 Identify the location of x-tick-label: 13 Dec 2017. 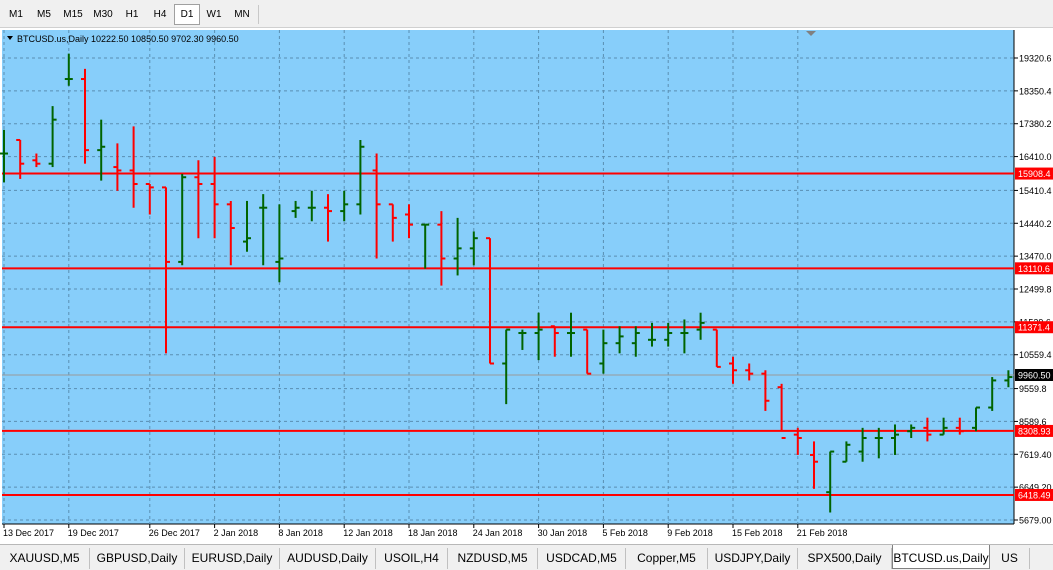
(28, 533).